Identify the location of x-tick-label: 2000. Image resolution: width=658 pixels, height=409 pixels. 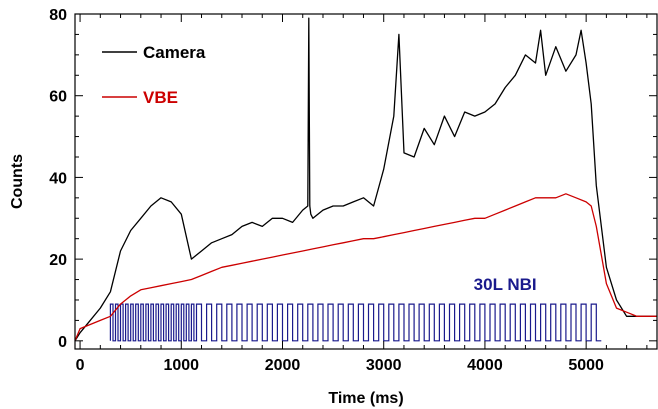
(283, 365).